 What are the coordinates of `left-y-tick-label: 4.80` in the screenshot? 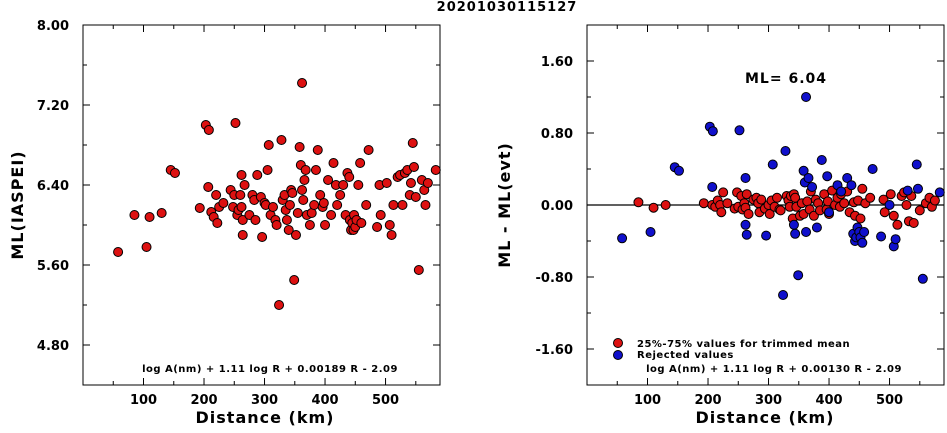 It's located at (53, 346).